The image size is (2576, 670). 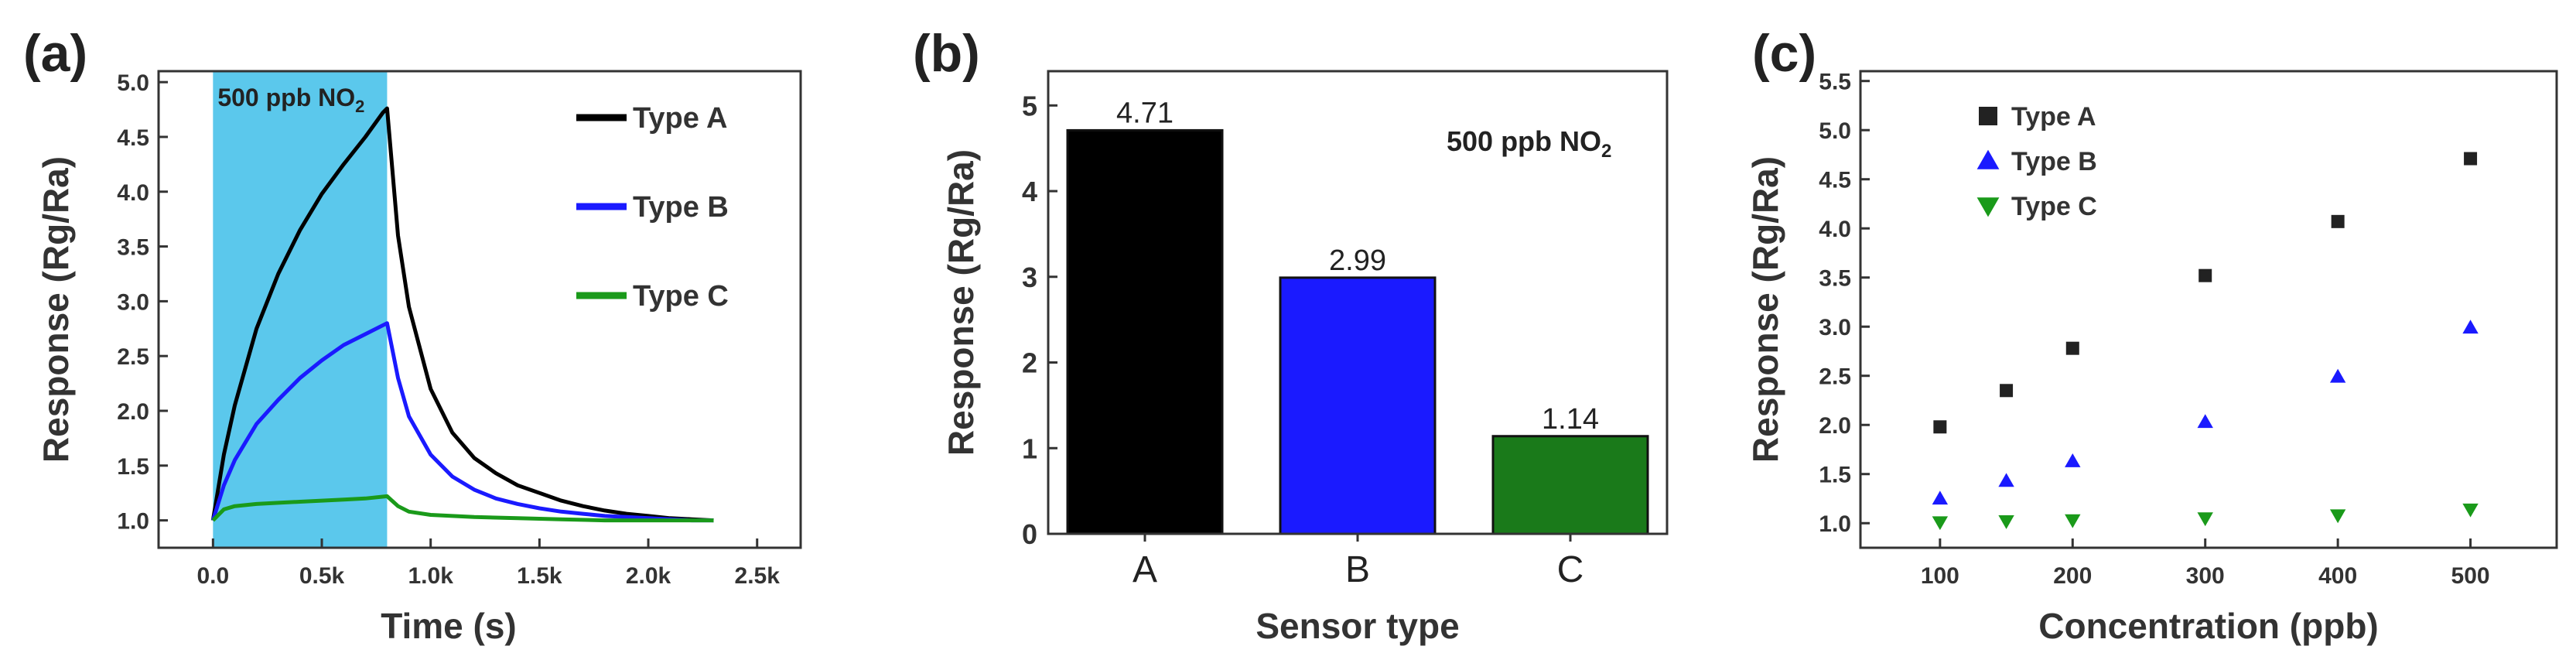 I want to click on x-tick-label: 100, so click(x=1940, y=576).